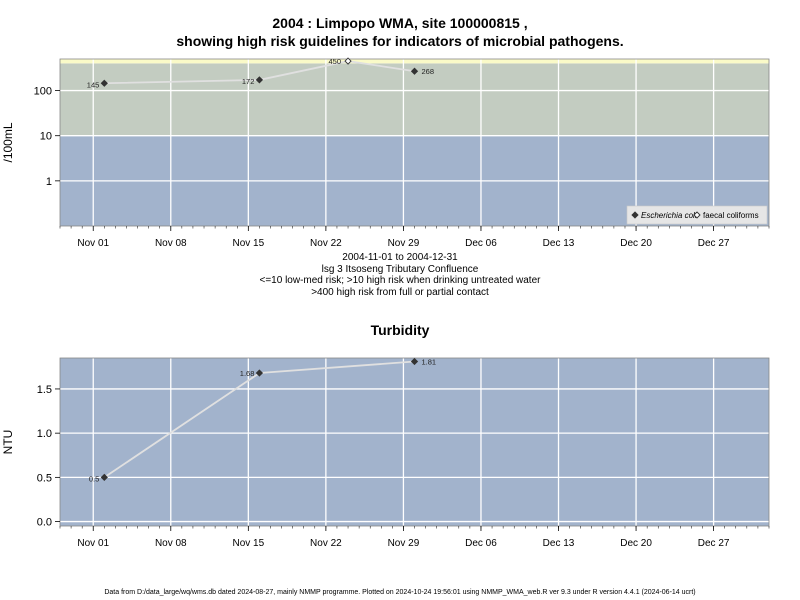  I want to click on data-label: 1.68, so click(247, 373).